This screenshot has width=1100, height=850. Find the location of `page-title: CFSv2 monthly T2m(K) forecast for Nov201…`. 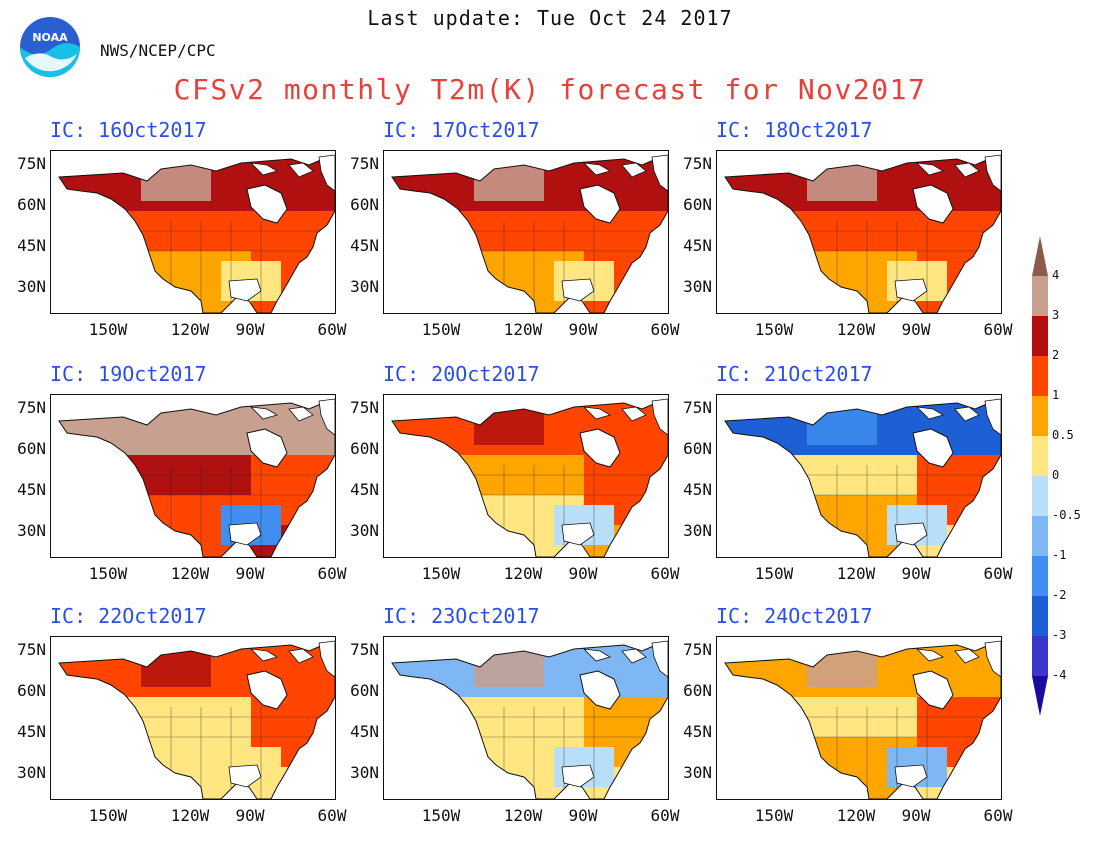

page-title: CFSv2 monthly T2m(K) forecast for Nov201… is located at coordinates (550, 89).